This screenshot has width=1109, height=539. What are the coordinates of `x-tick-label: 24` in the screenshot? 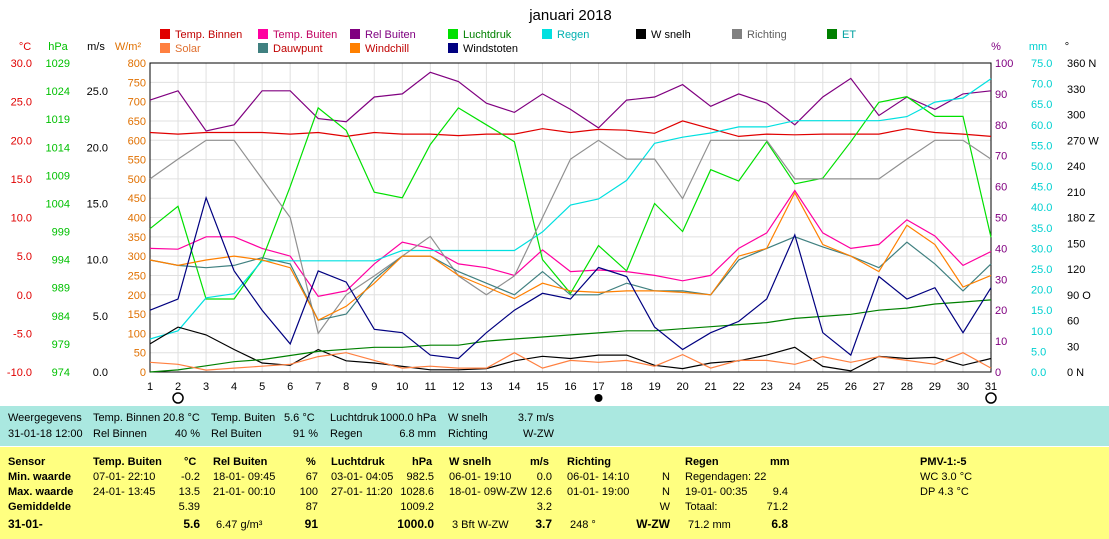 It's located at (795, 387).